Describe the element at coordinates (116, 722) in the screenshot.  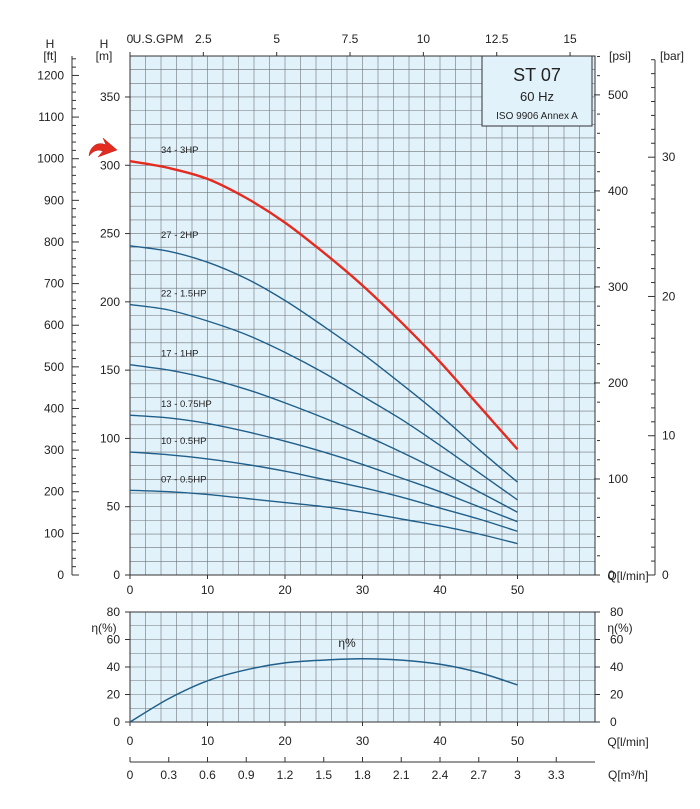
I see `eff-left-tick-label: 0` at that location.